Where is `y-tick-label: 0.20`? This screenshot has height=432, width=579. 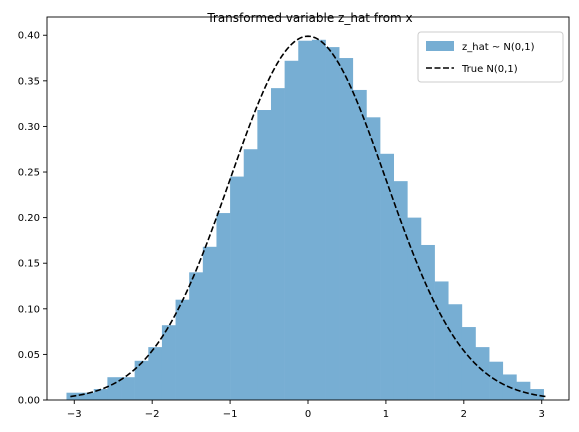
y-tick-label: 0.20 is located at coordinates (29, 218).